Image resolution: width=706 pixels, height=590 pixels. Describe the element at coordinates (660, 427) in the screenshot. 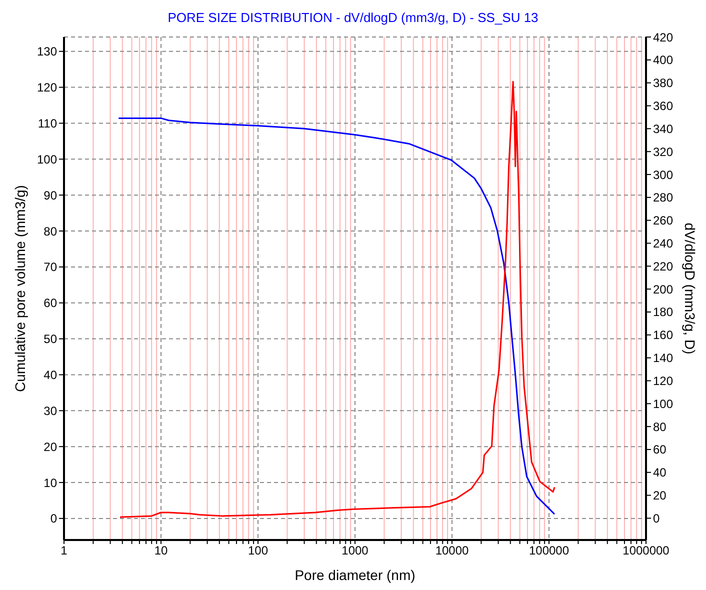

I see `y2-tick-label: 80` at that location.